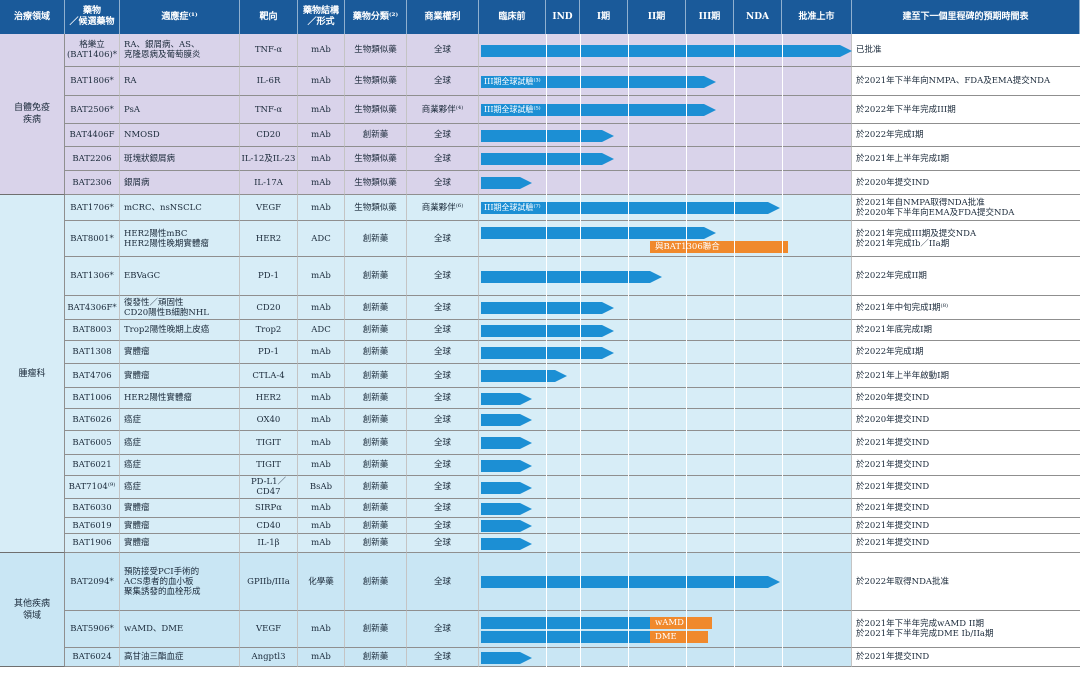  Describe the element at coordinates (180, 183) in the screenshot. I see `cell-indication: 銀屑病` at that location.